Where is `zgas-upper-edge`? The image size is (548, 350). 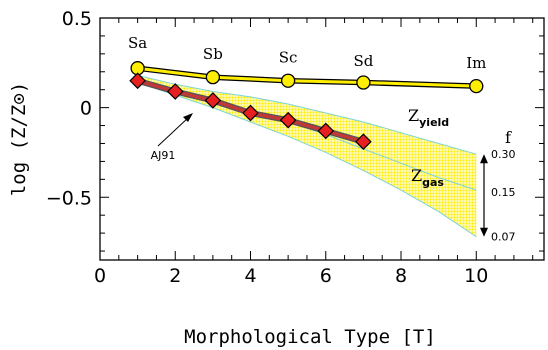
zgas-upper-edge is located at coordinates (307, 114).